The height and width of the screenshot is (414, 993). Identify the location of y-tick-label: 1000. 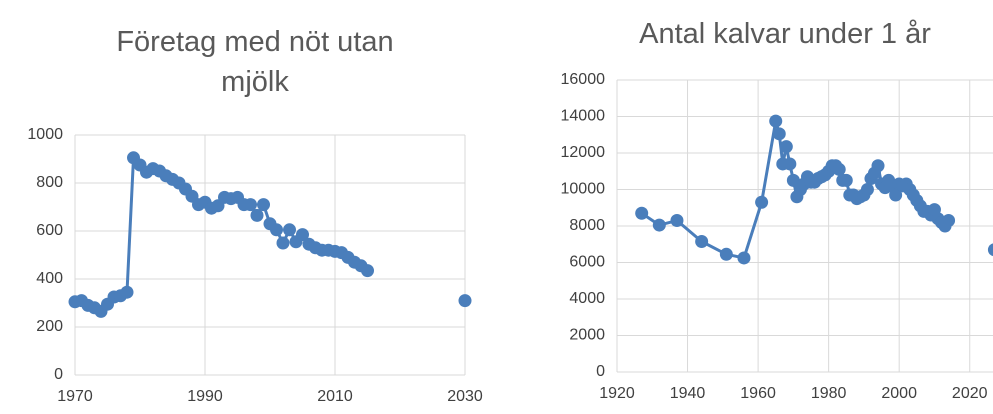
(45, 134).